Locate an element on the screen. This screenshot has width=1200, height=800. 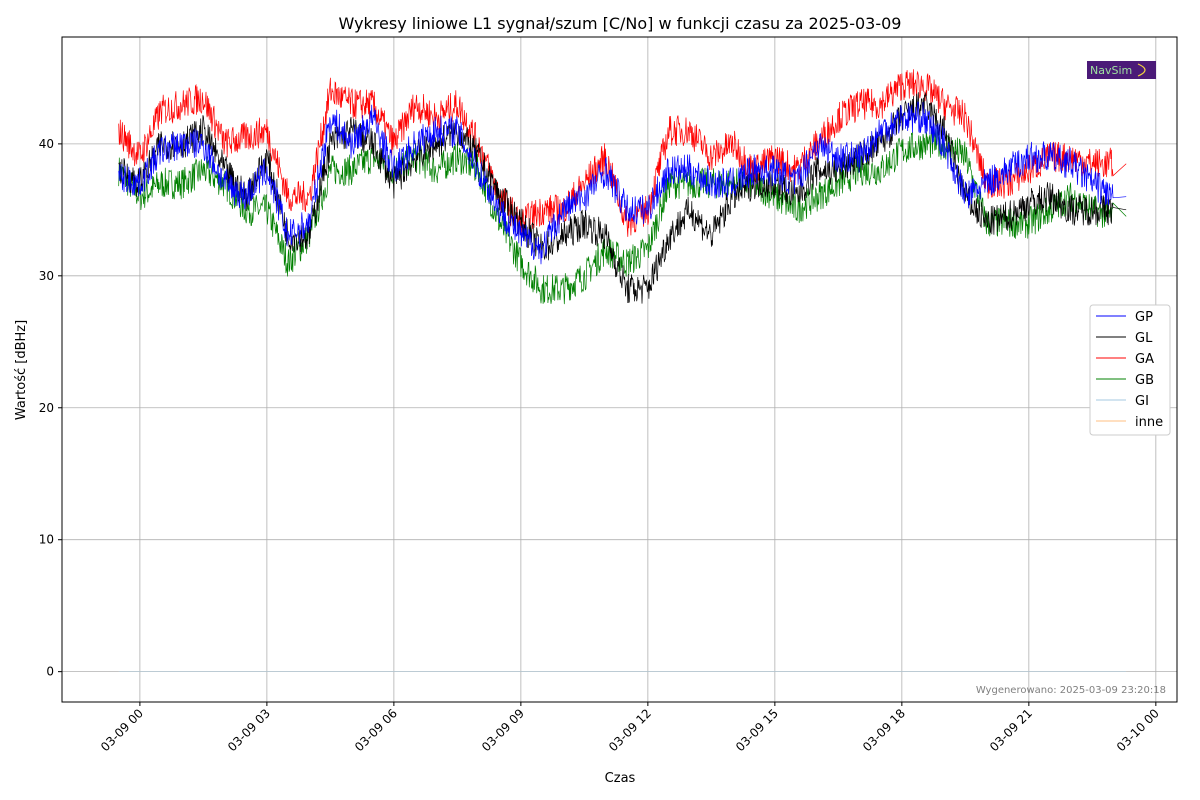
x-tick-label: 03-10 00 is located at coordinates (1138, 730).